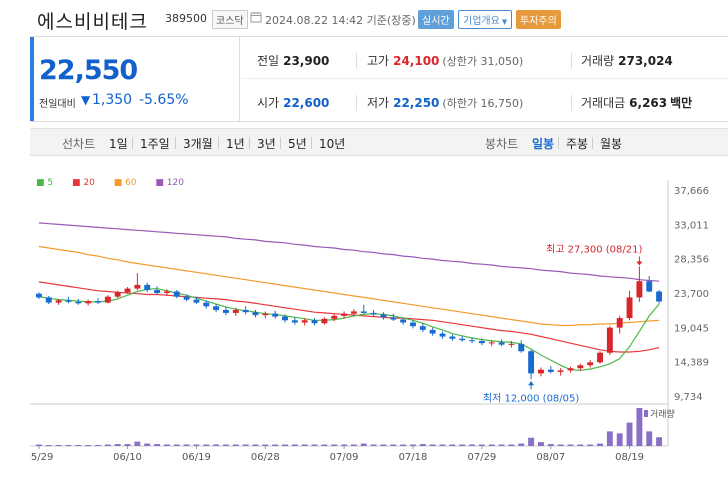 This screenshot has height=488, width=728. I want to click on low-arrow-head, so click(531, 383).